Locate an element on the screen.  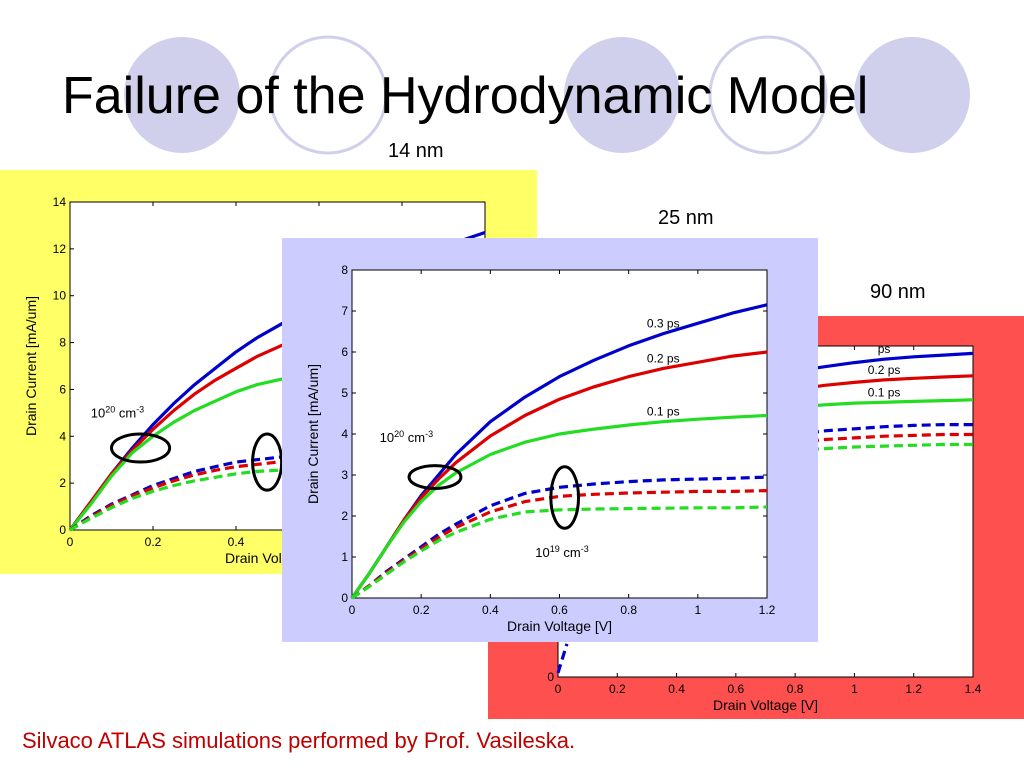
label-90nm: 90 nm is located at coordinates (898, 292).